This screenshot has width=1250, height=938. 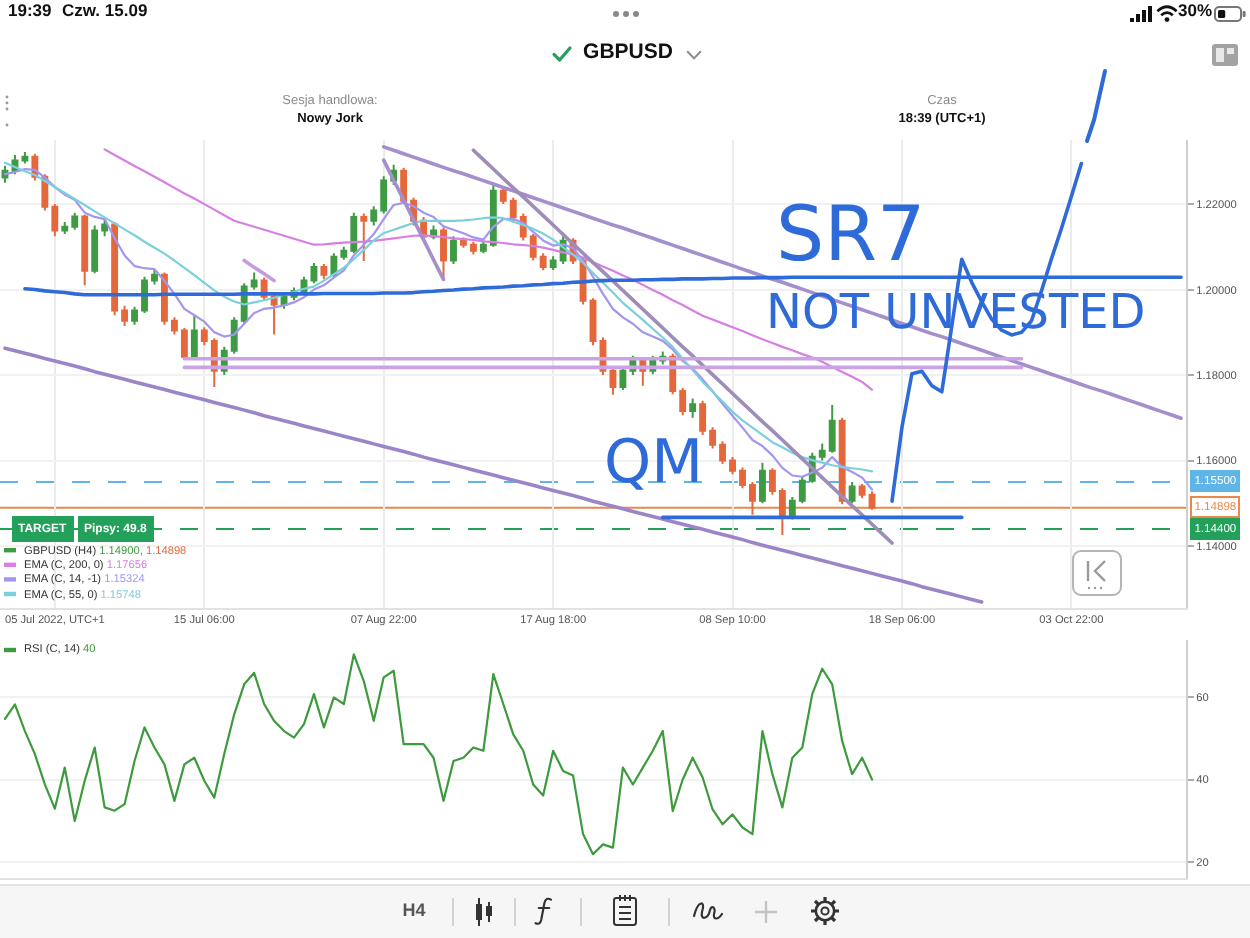 What do you see at coordinates (30, 10) in the screenshot?
I see `text: 19:39` at bounding box center [30, 10].